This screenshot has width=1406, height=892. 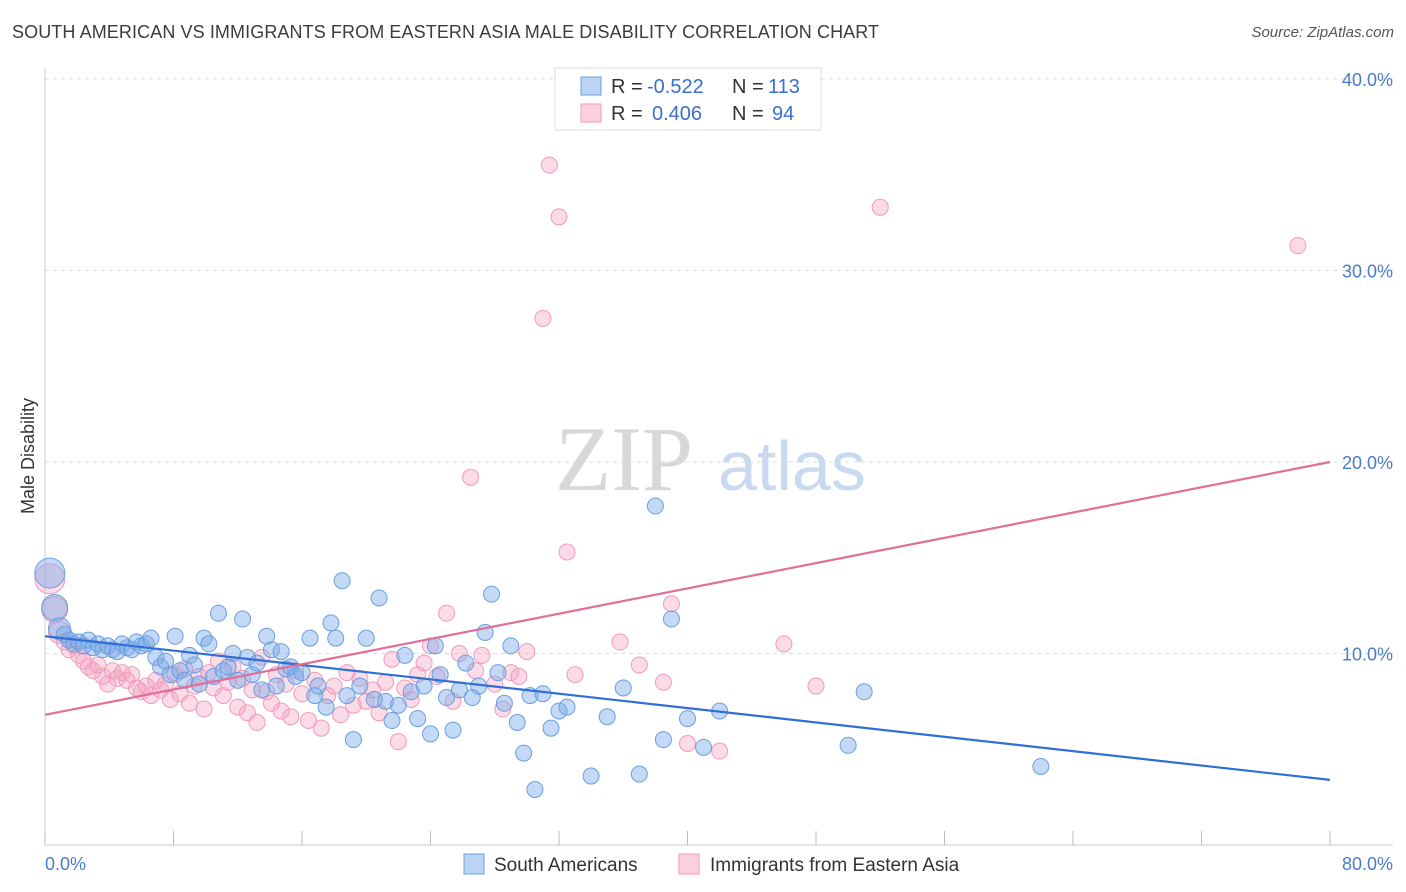 I want to click on legend-n-value-2: 94, so click(x=783, y=114).